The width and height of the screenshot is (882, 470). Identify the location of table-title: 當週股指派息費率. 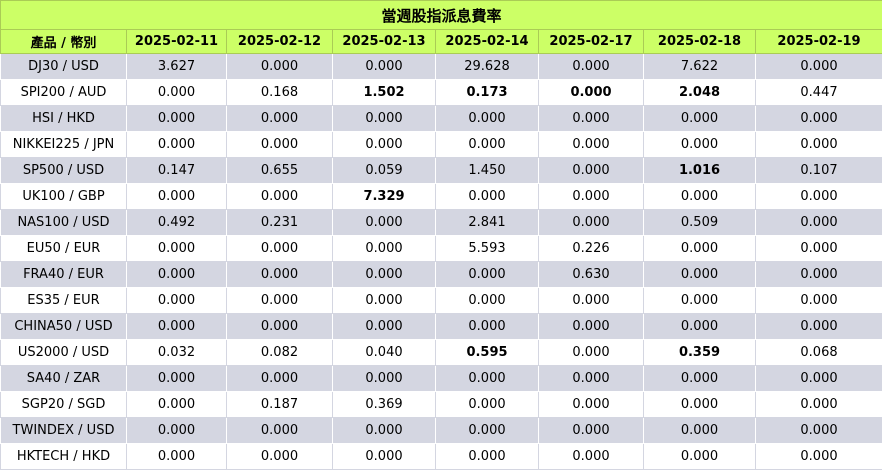
(441, 15).